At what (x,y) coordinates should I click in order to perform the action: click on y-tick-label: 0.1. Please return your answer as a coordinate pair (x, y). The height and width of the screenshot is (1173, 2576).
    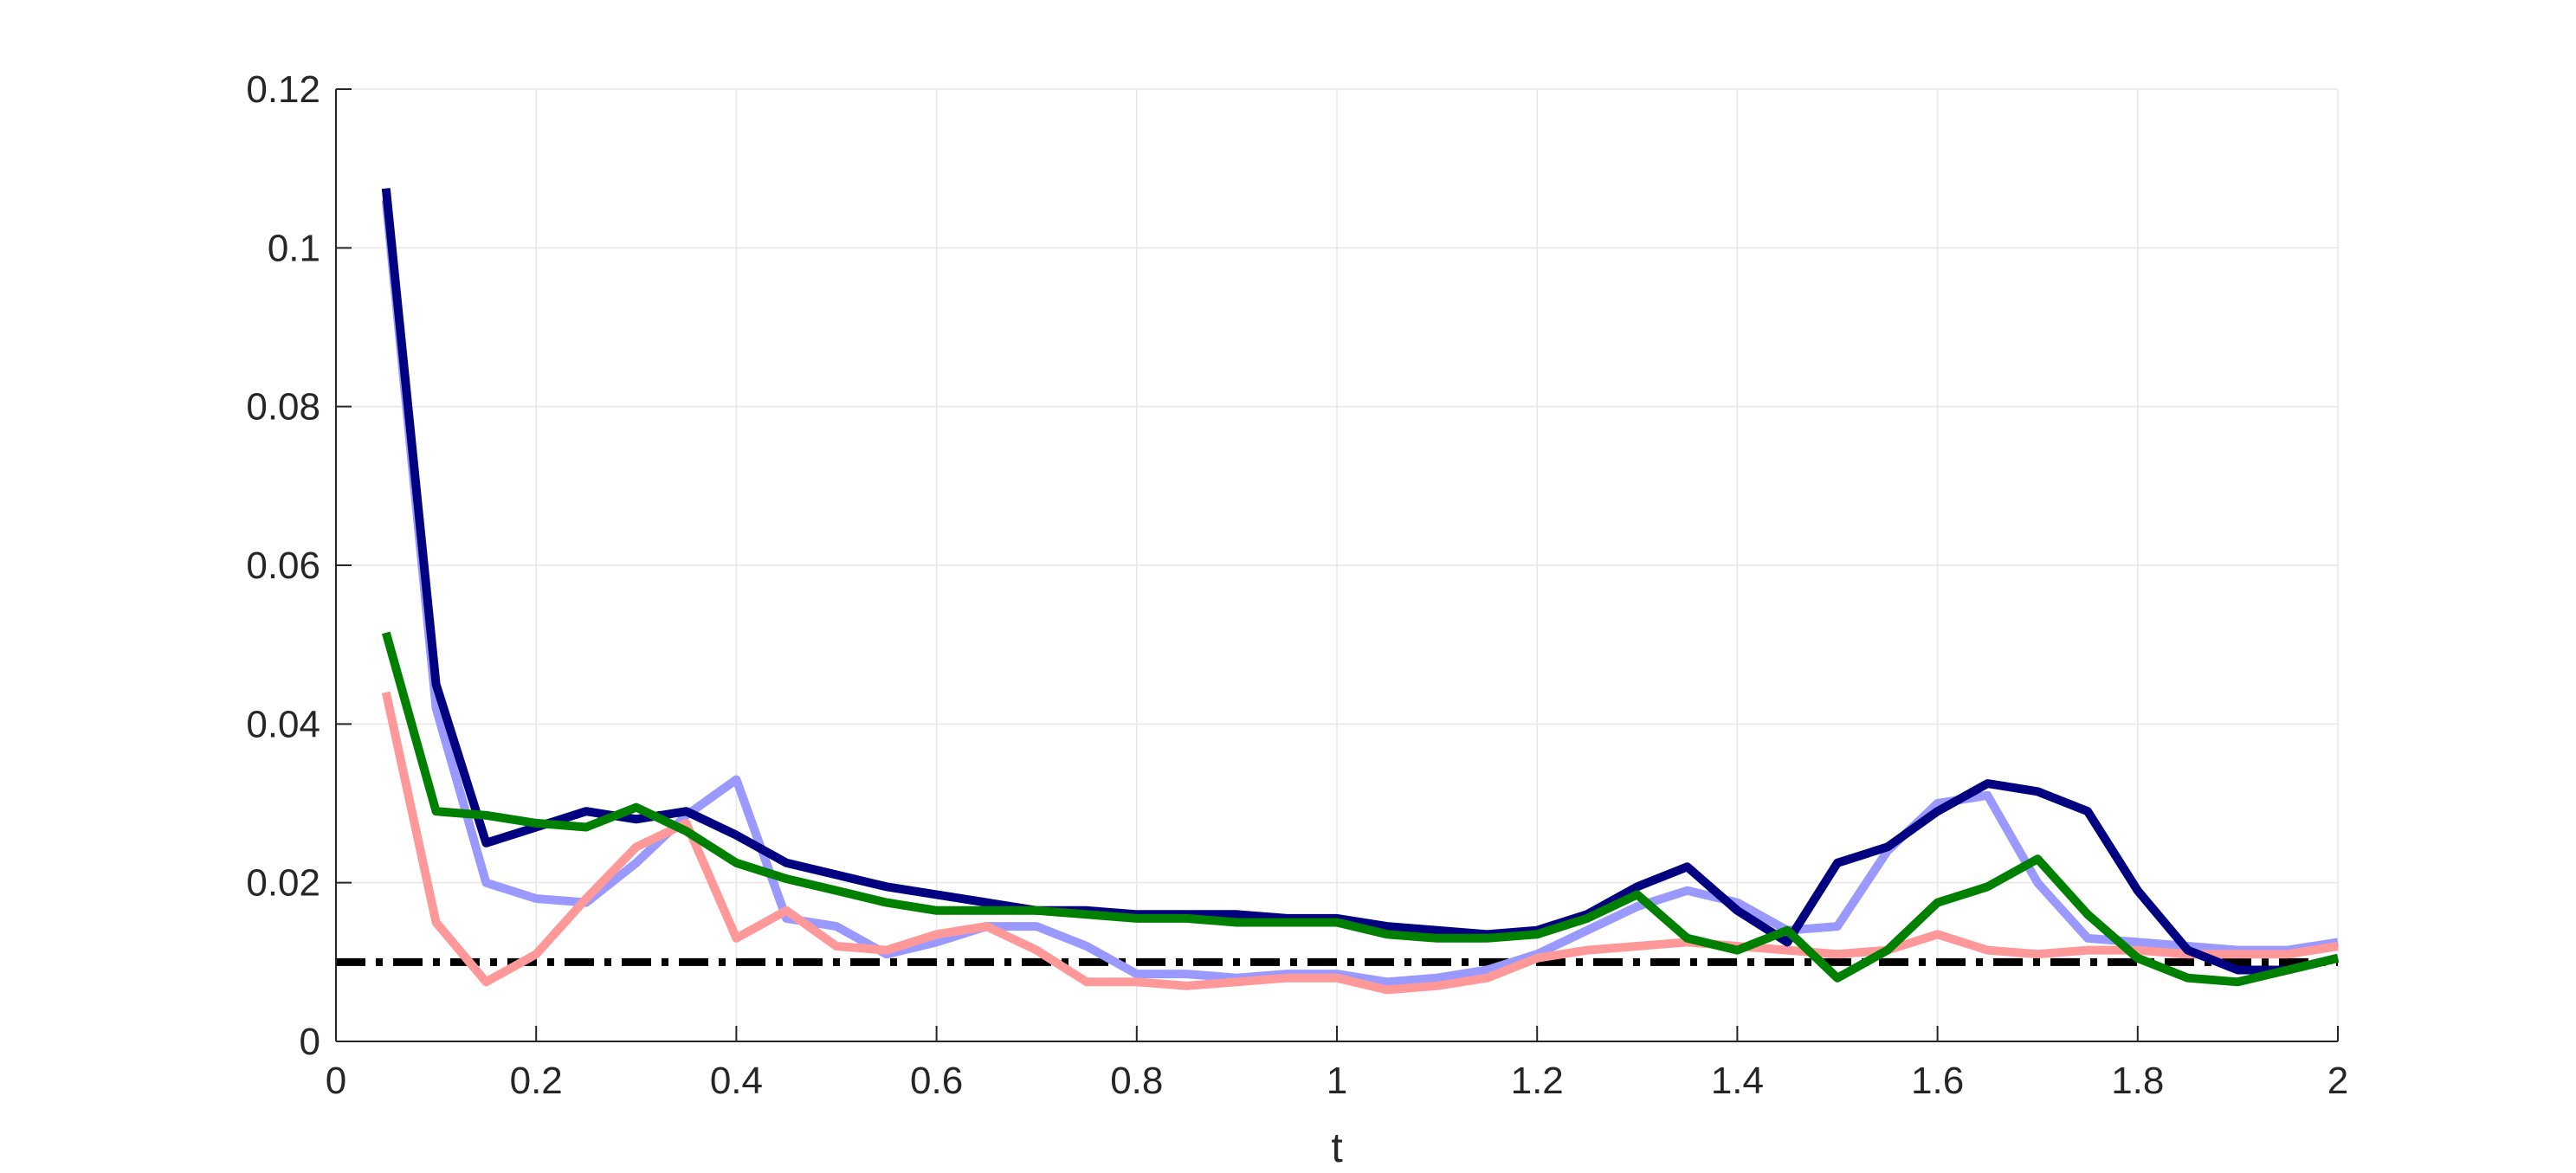
    Looking at the image, I should click on (294, 248).